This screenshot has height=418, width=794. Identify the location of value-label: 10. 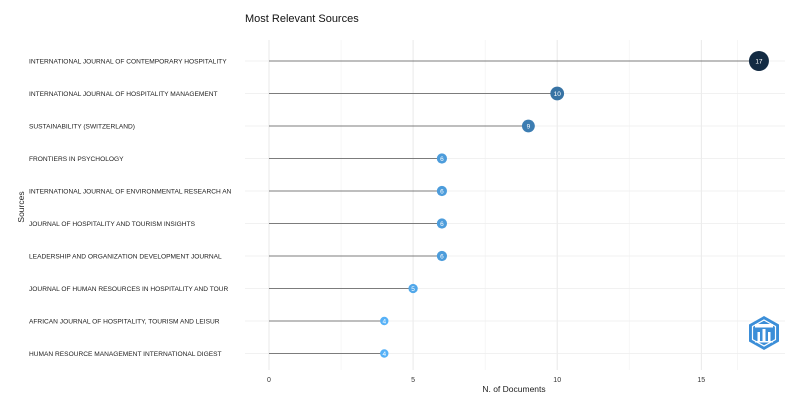
(558, 94).